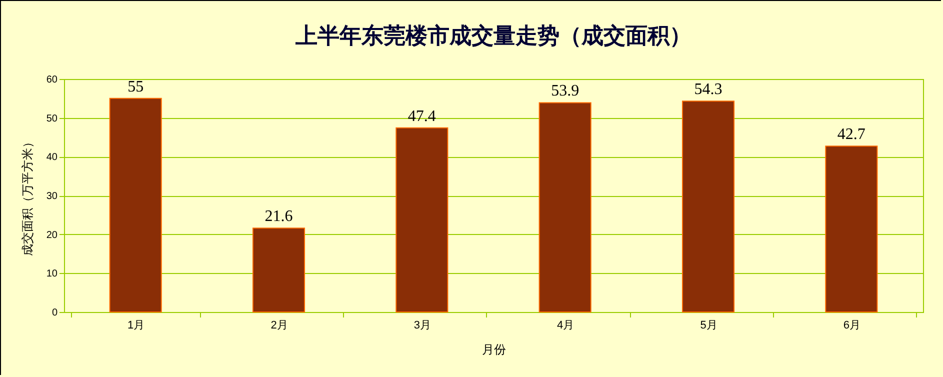 The image size is (943, 377). What do you see at coordinates (52, 158) in the screenshot?
I see `y-tick-label: 40` at bounding box center [52, 158].